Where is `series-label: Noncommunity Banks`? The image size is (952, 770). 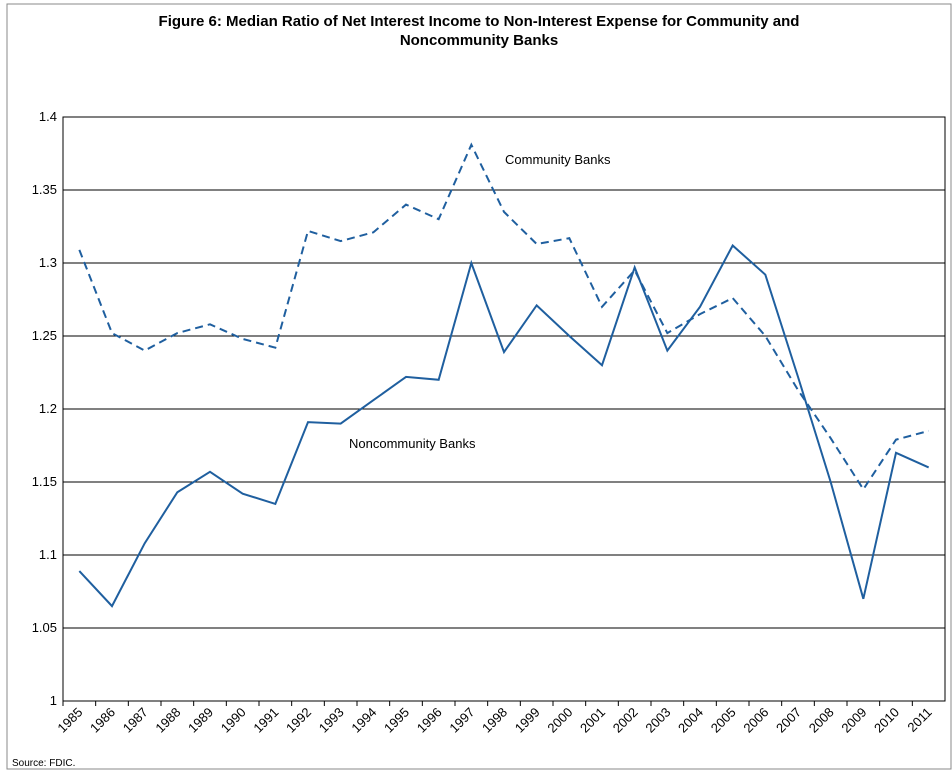 series-label: Noncommunity Banks is located at coordinates (412, 443).